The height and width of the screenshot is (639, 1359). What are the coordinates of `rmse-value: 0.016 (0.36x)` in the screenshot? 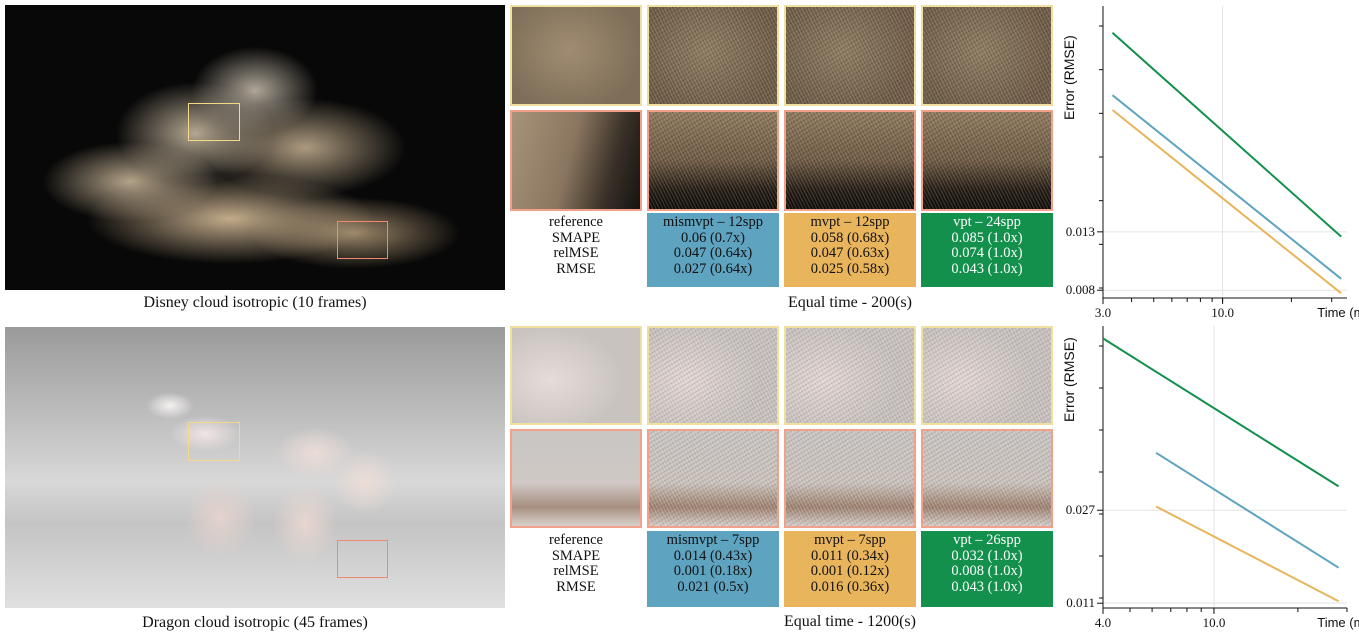 It's located at (850, 586).